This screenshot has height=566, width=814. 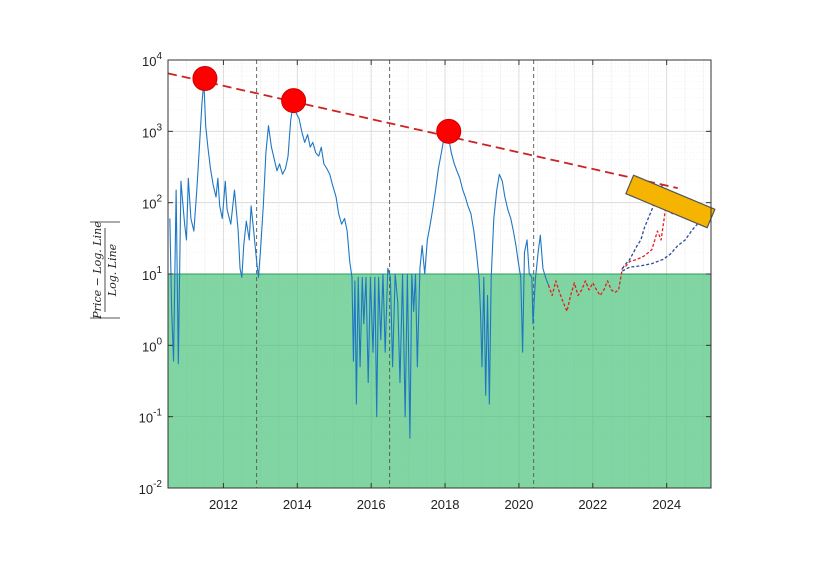 I want to click on ylabel-group: Price − Log. Line Log. Line, so click(x=105, y=270).